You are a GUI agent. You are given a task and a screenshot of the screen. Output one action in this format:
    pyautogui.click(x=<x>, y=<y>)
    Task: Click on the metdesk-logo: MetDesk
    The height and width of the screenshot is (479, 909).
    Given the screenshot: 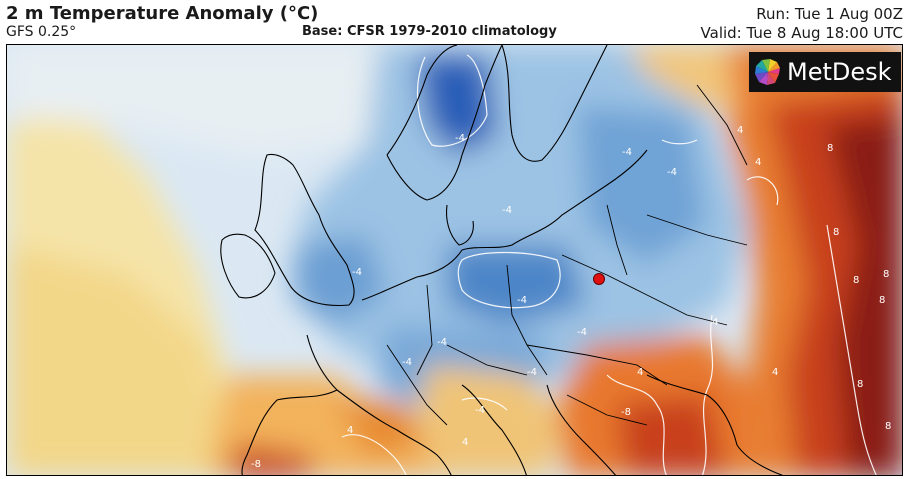 What is the action you would take?
    pyautogui.click(x=825, y=72)
    